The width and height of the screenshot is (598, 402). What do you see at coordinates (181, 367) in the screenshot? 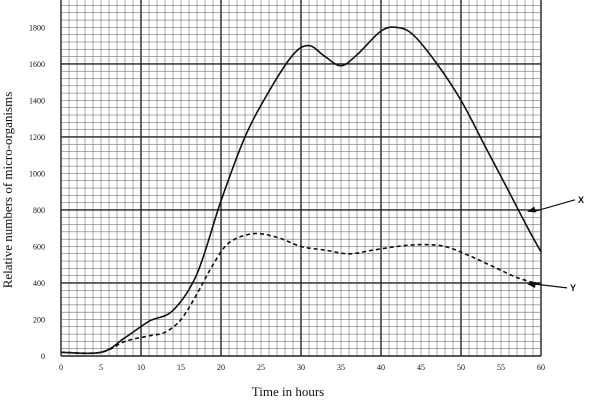
I see `x-tick-label: 15` at bounding box center [181, 367].